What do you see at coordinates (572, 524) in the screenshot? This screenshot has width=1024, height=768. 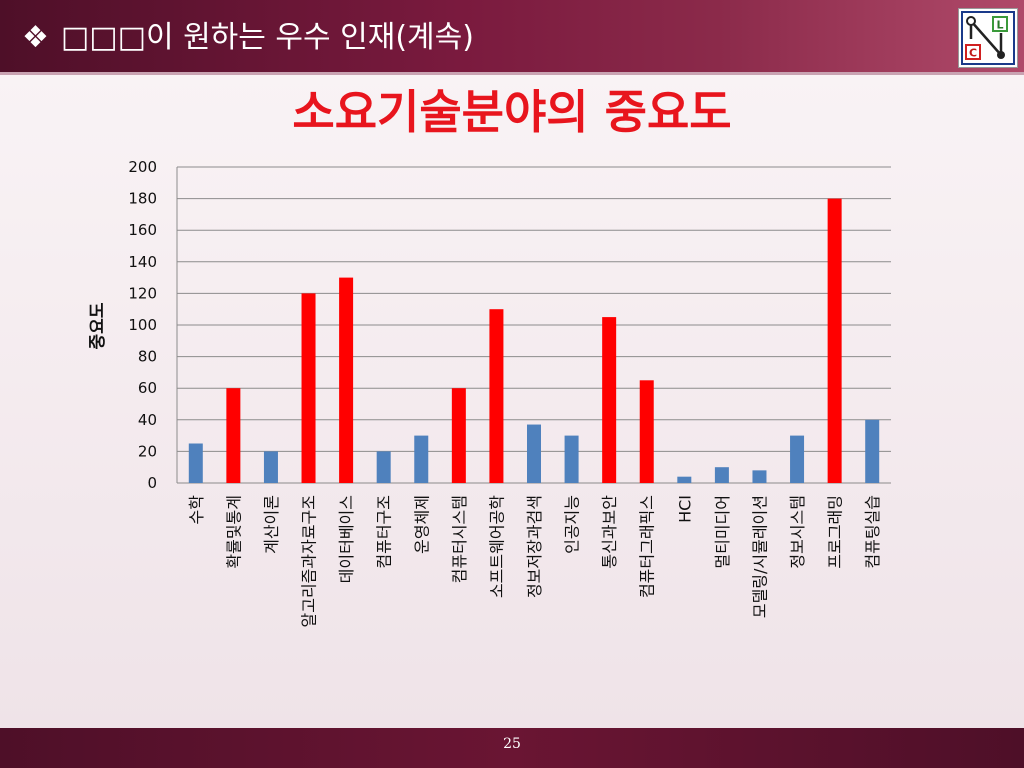 I see `x-tick-label: 인공지능` at bounding box center [572, 524].